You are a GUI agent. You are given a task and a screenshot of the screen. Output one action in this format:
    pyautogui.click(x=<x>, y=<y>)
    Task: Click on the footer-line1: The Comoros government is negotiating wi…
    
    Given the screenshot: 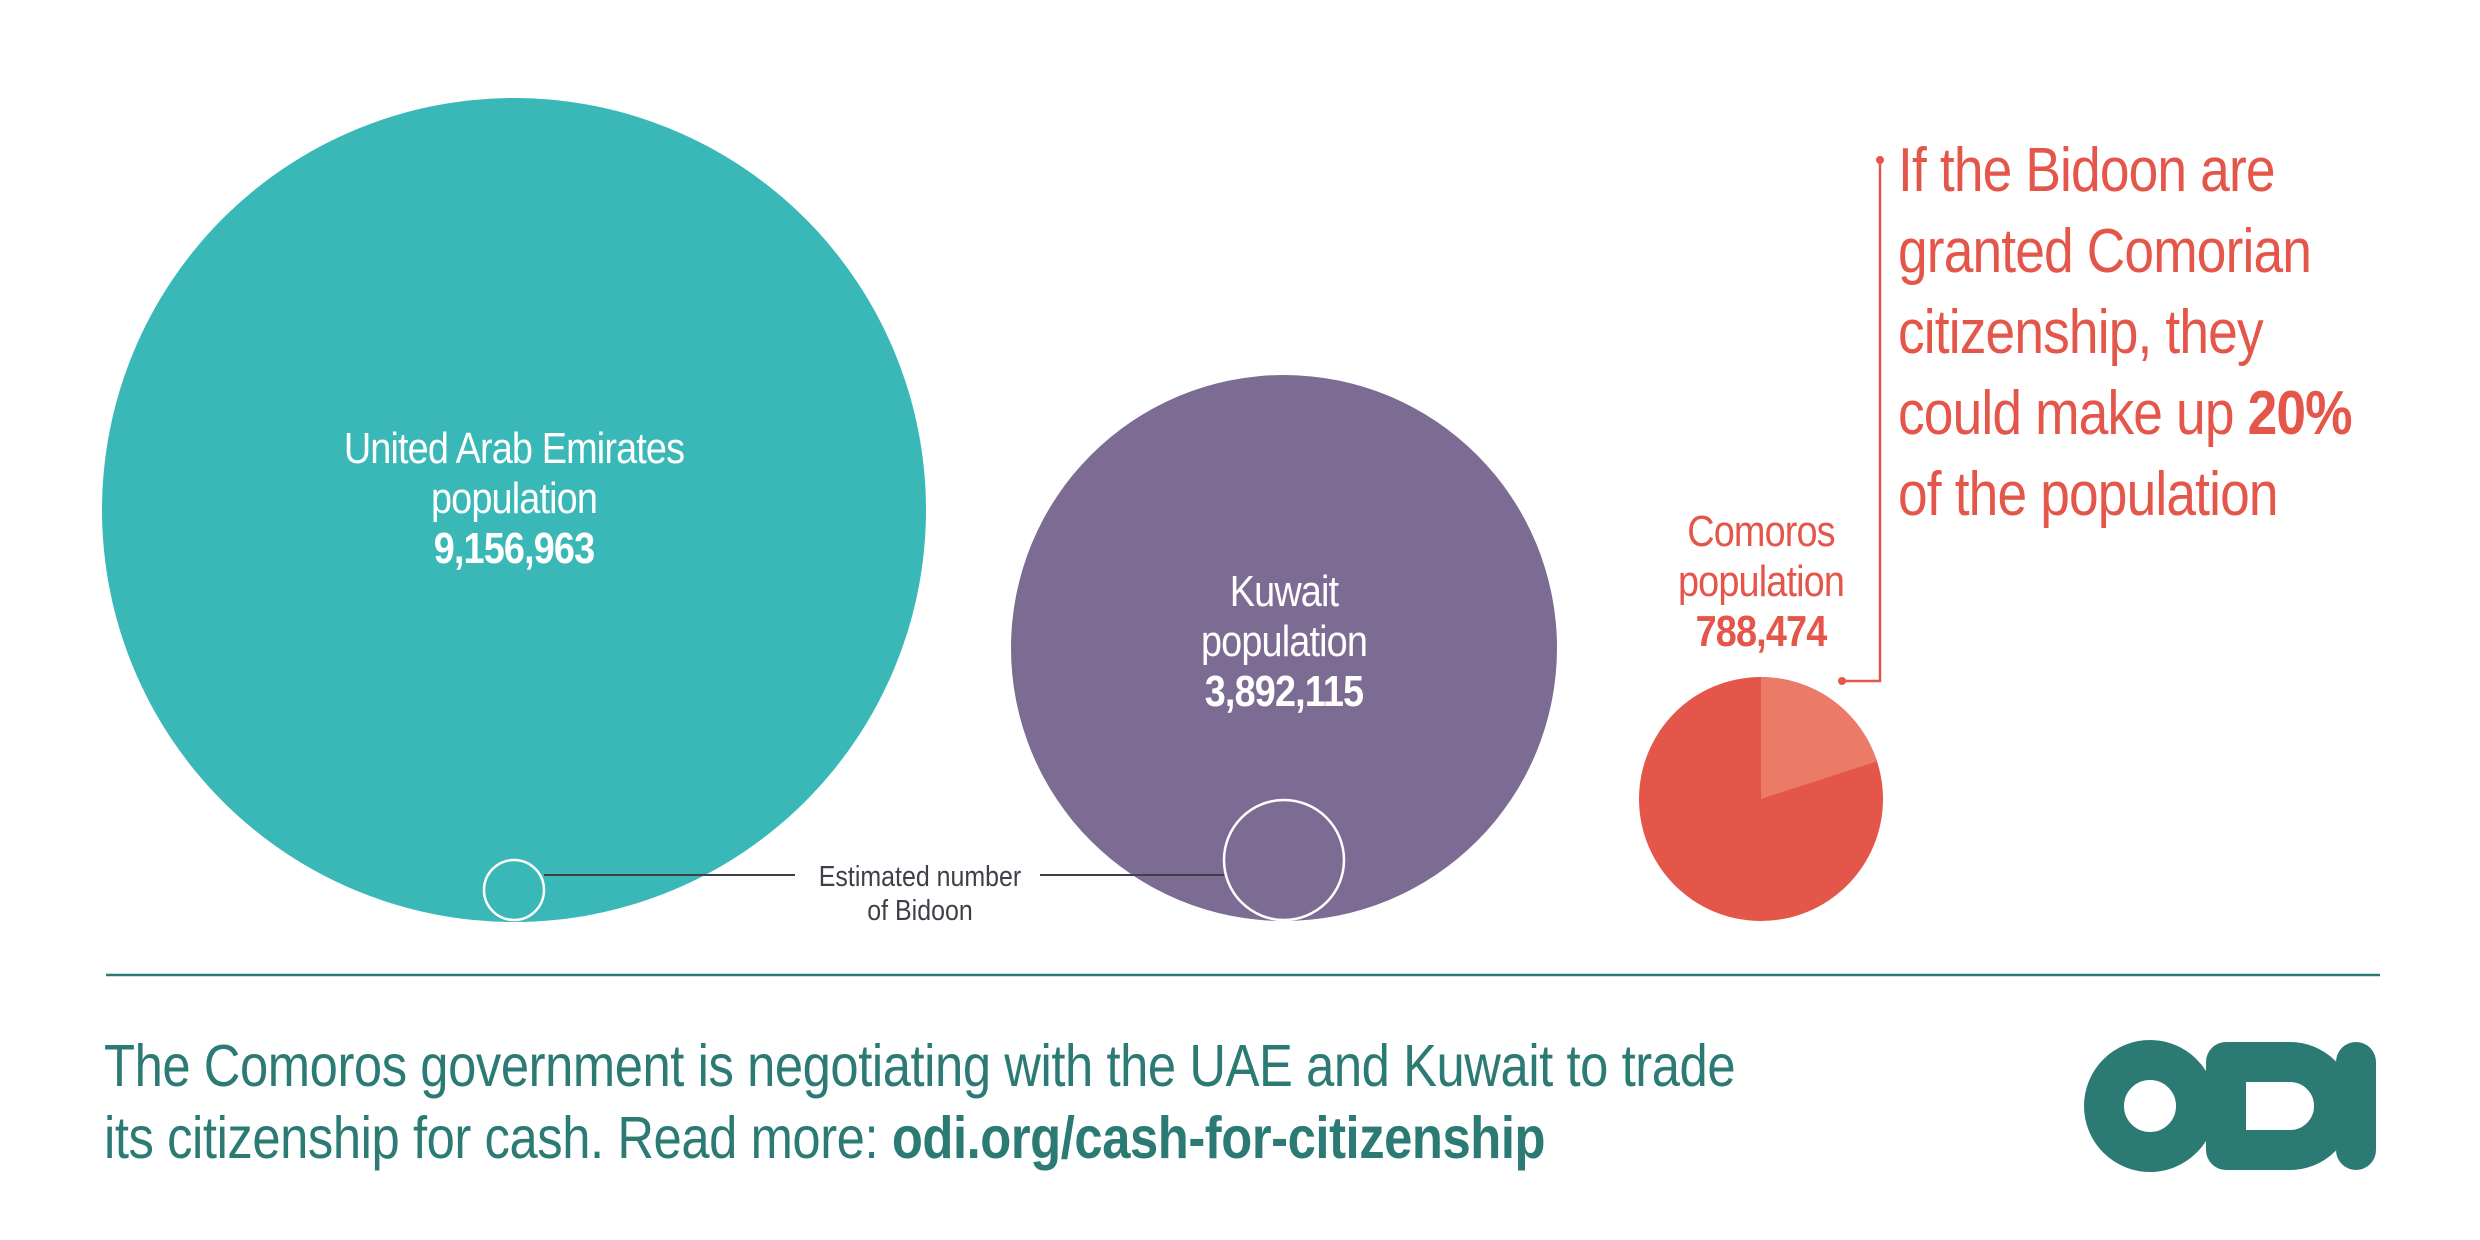 What is the action you would take?
    pyautogui.click(x=920, y=1066)
    